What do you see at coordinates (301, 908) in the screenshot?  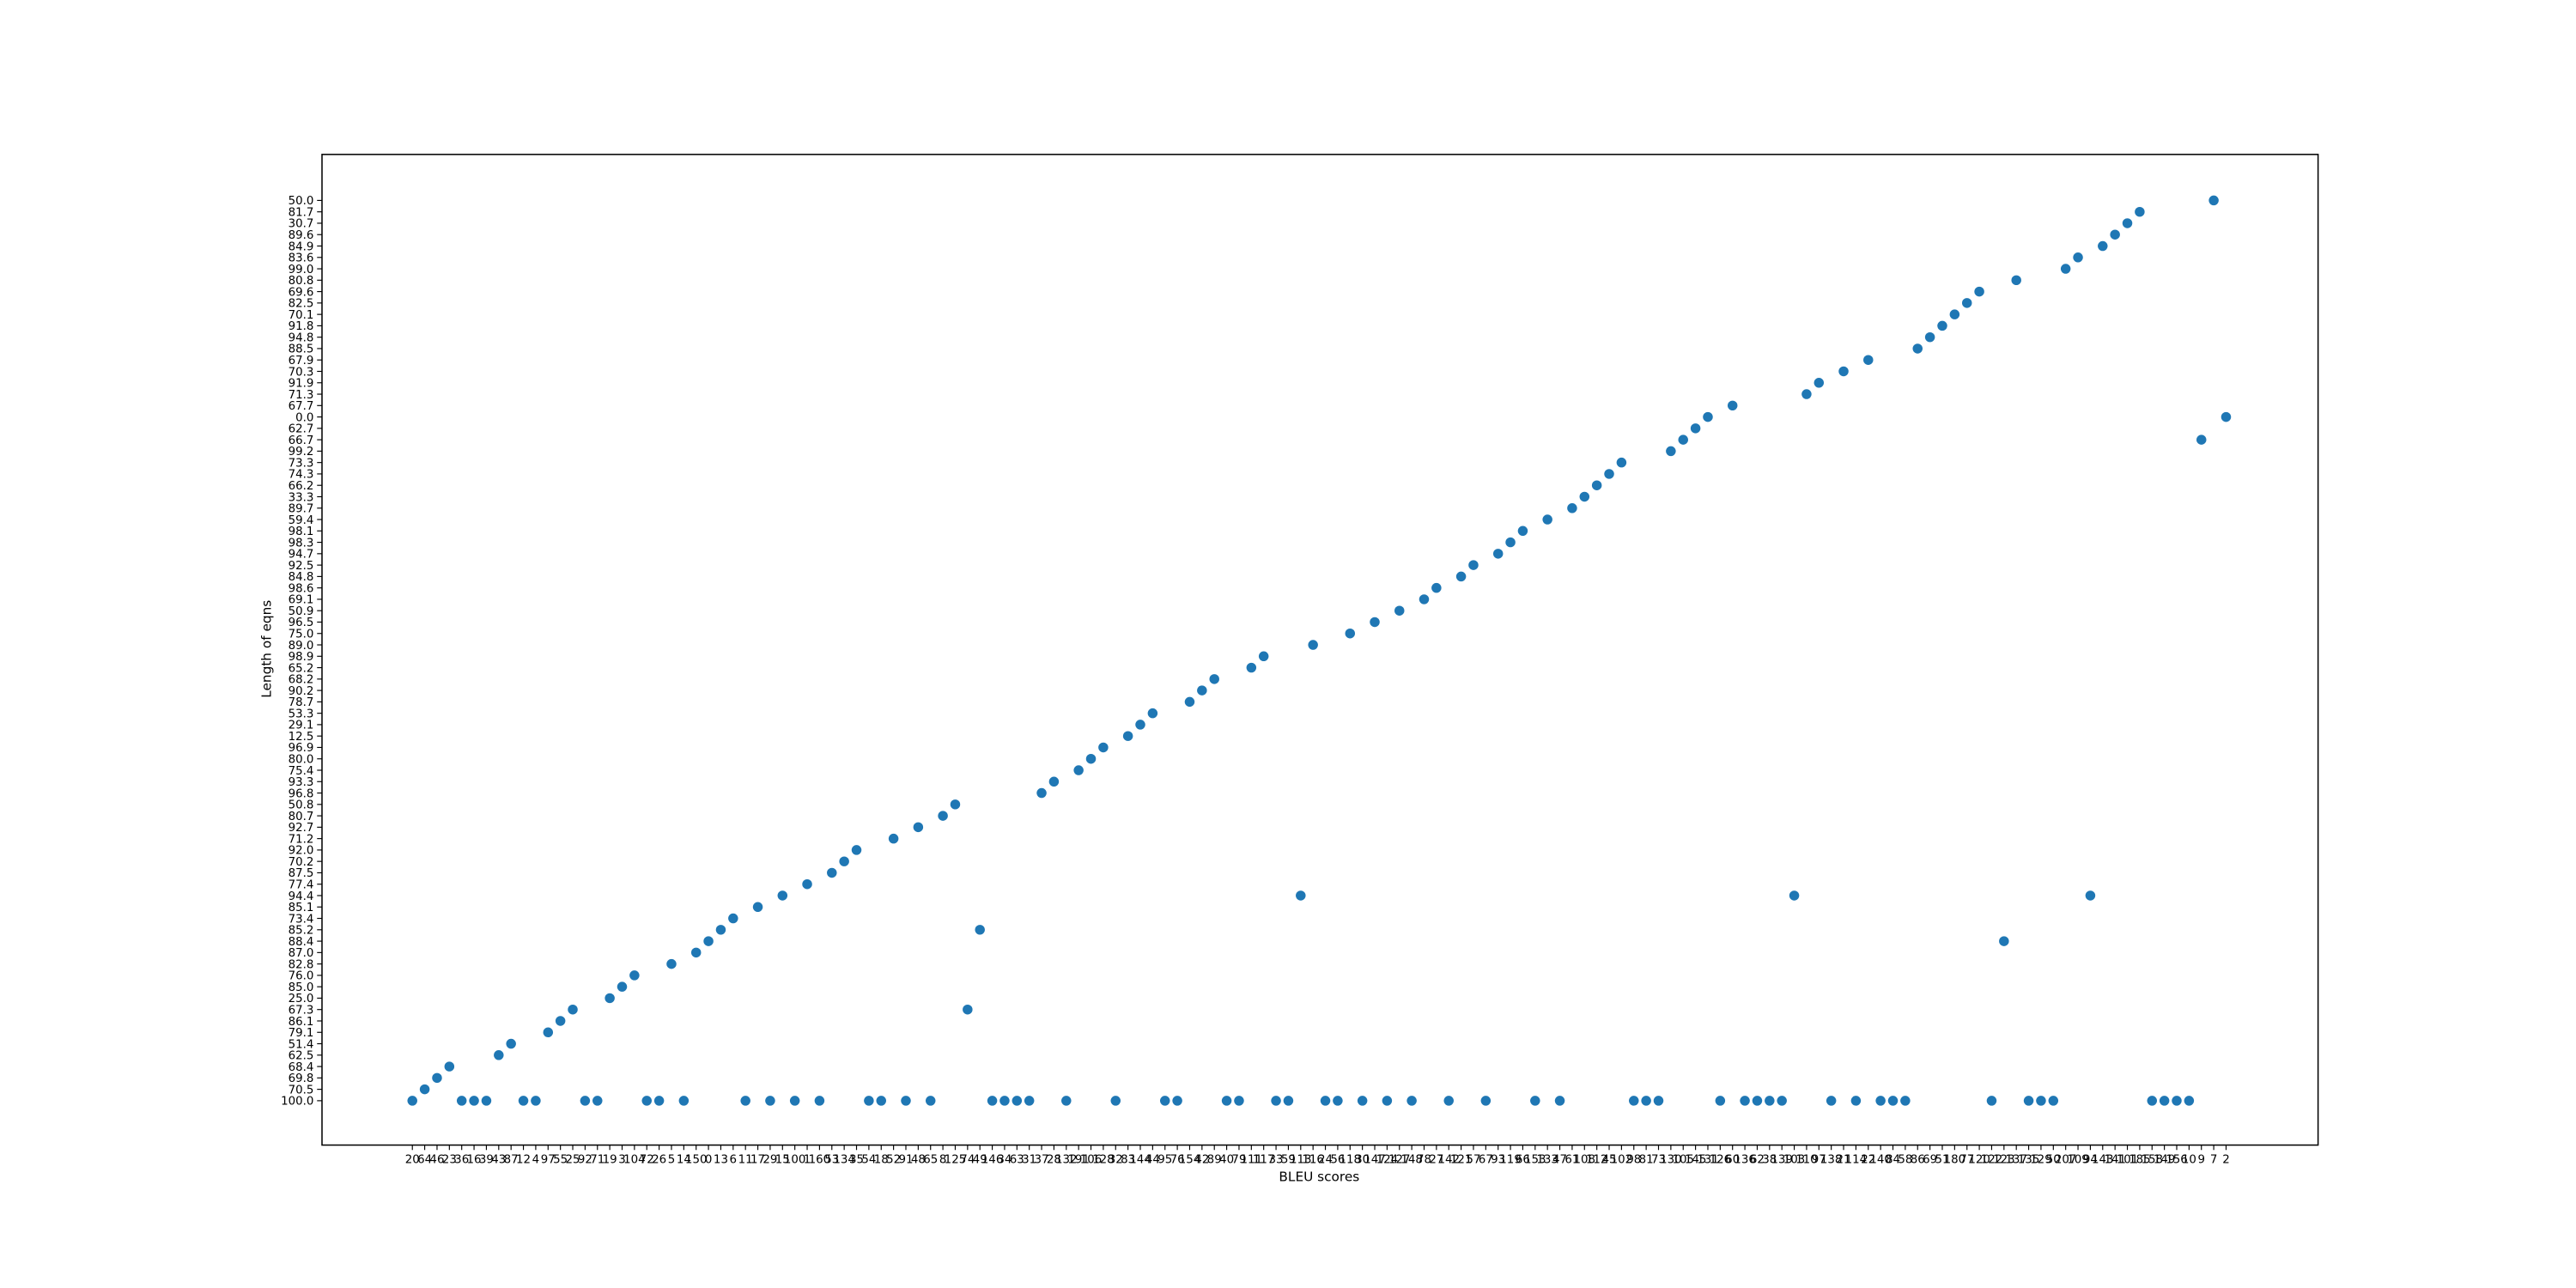 I see `y-tick-label: 85.1` at bounding box center [301, 908].